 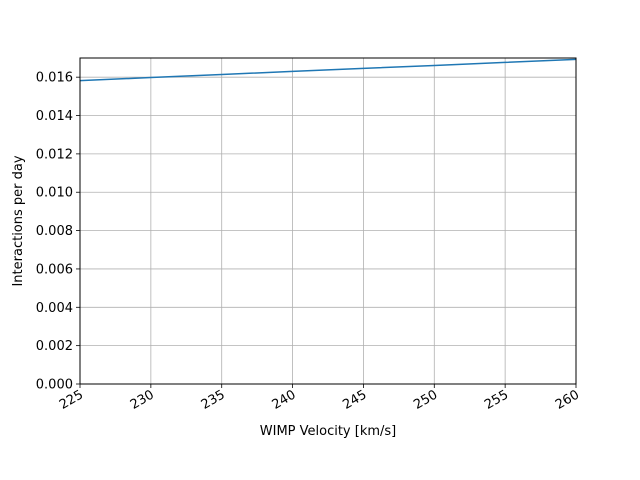 I want to click on y-tick-label: 0.012, so click(x=54, y=154).